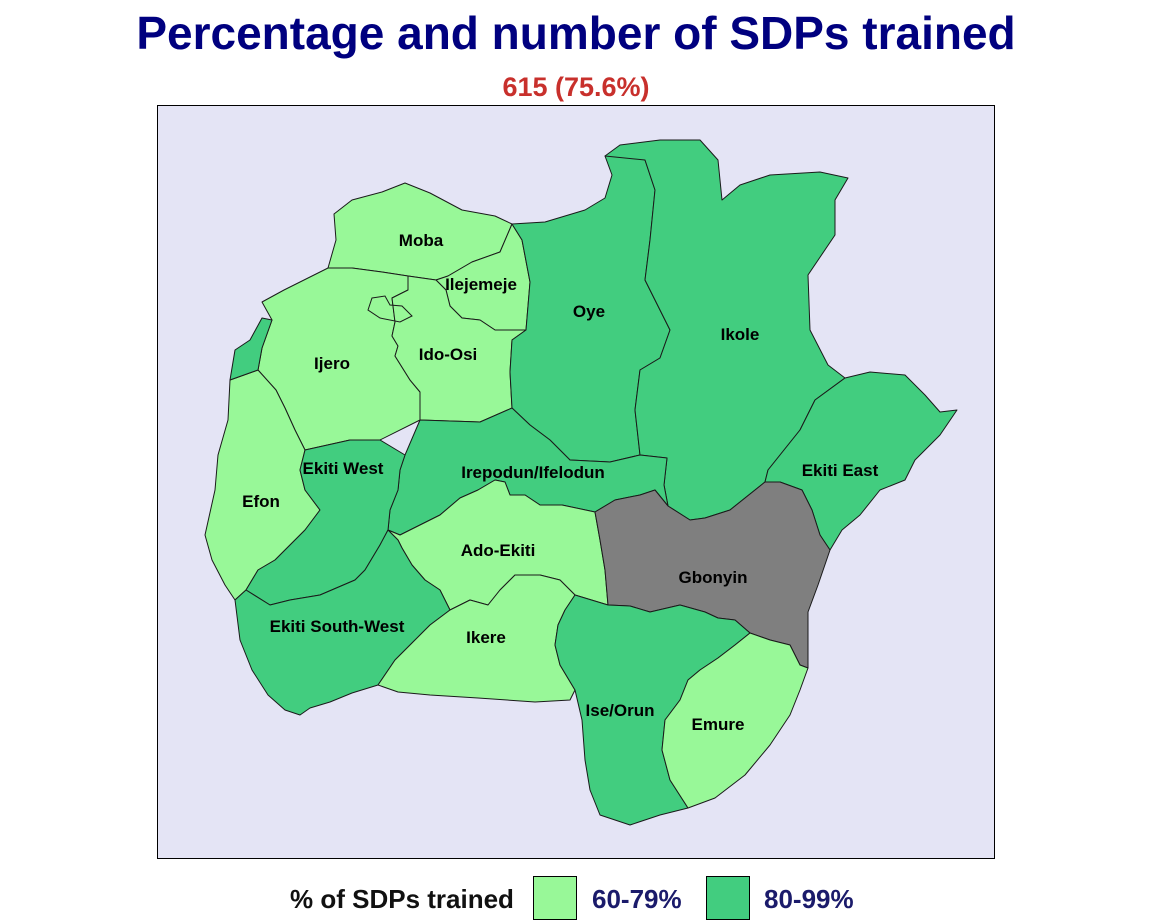 This screenshot has height=921, width=1152. What do you see at coordinates (486, 637) in the screenshot?
I see `region-label: Ikere` at bounding box center [486, 637].